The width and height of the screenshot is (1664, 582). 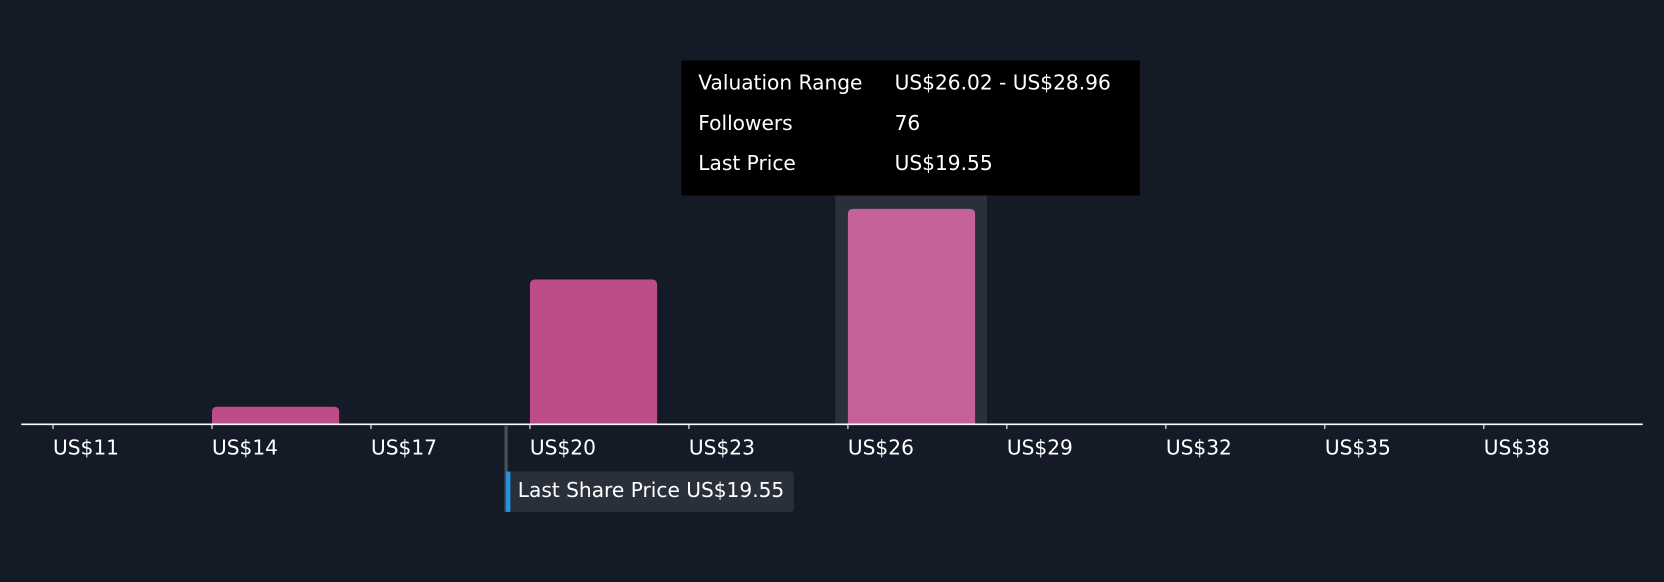 I want to click on tooltip-label: Last Price, so click(x=747, y=163).